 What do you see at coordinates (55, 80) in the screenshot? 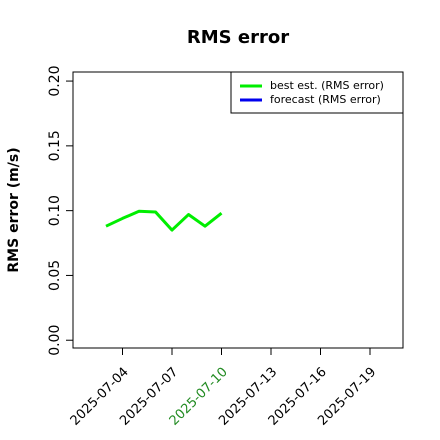
I see `y-tick-label: 0.20` at bounding box center [55, 80].